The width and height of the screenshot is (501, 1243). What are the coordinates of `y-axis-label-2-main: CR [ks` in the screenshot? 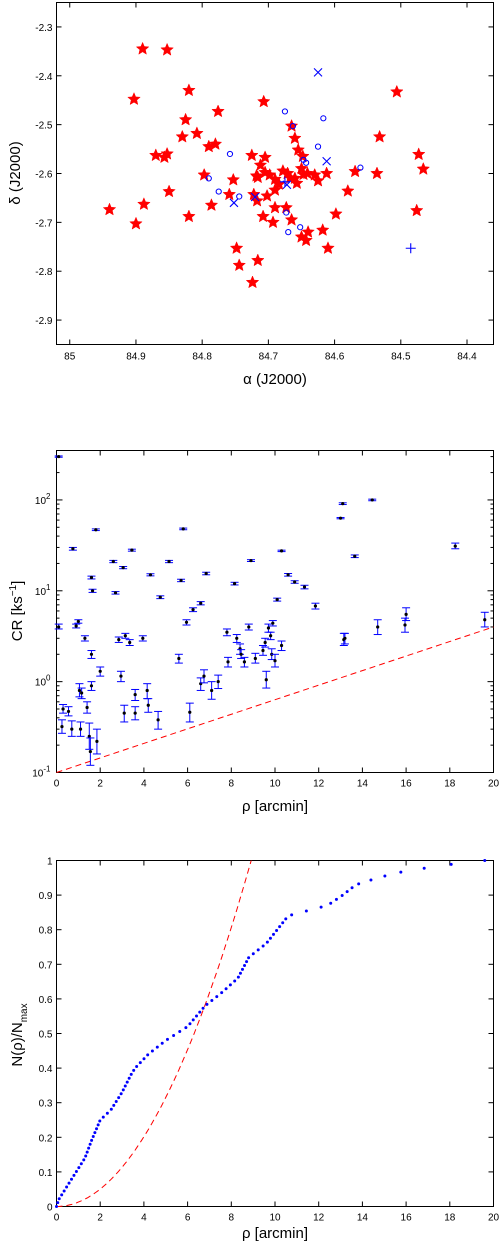 It's located at (17, 618).